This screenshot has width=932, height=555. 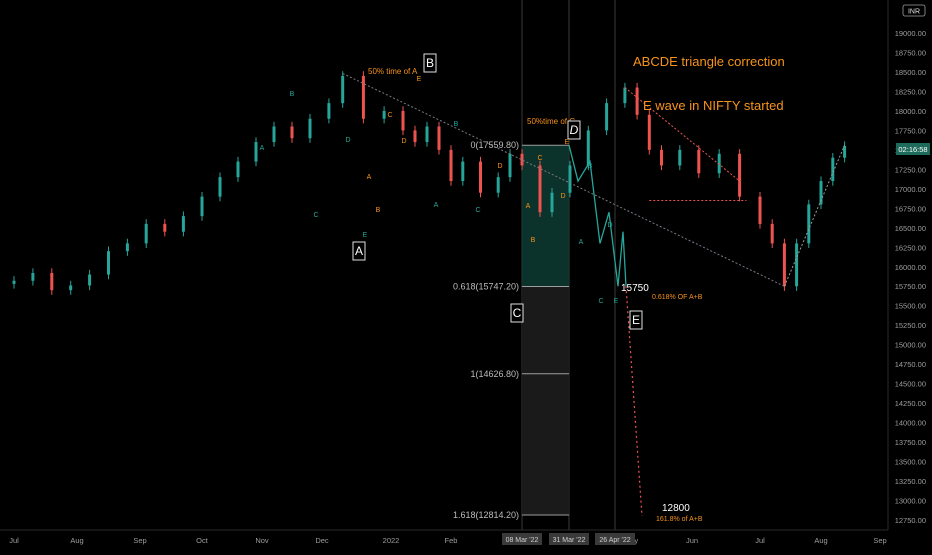 I want to click on wave-label-e: E, so click(x=636, y=320).